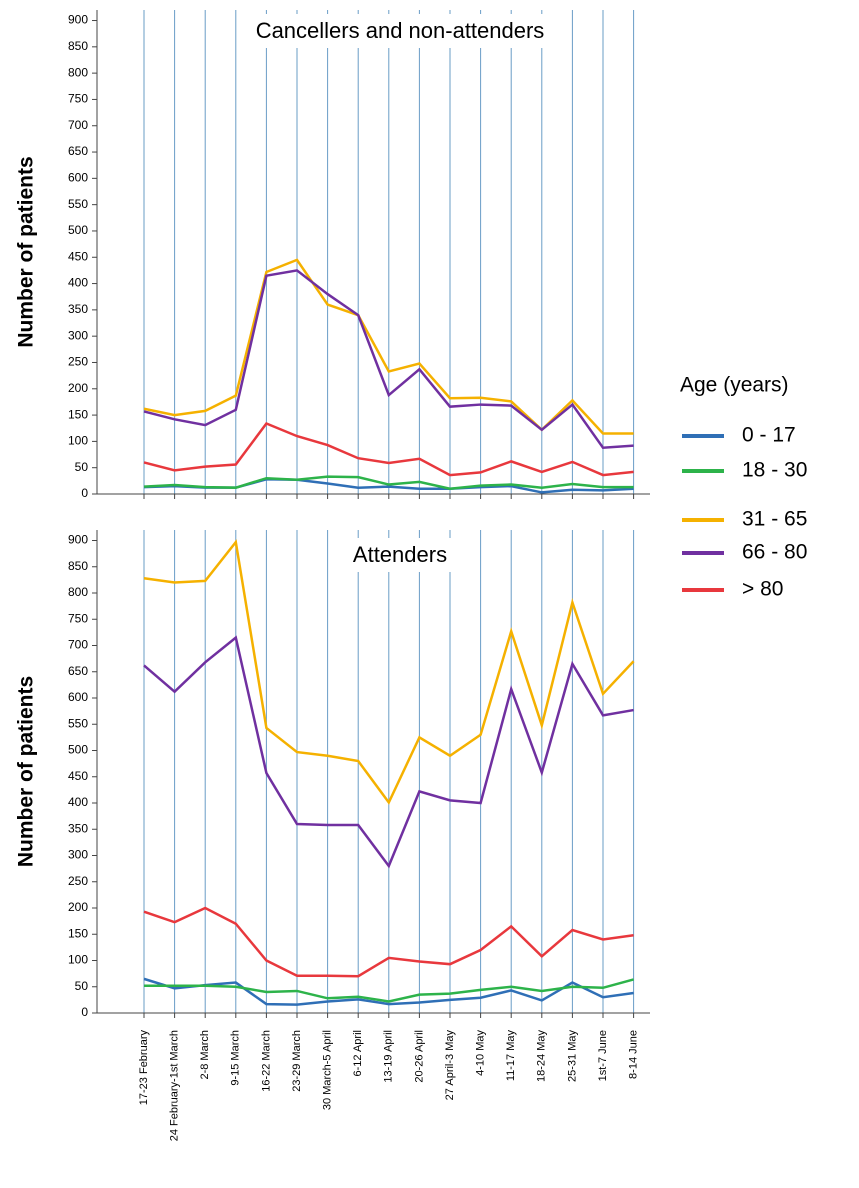 This screenshot has width=859, height=1188. What do you see at coordinates (175, 1085) in the screenshot?
I see `x-tick-label: 24 February-1st March` at bounding box center [175, 1085].